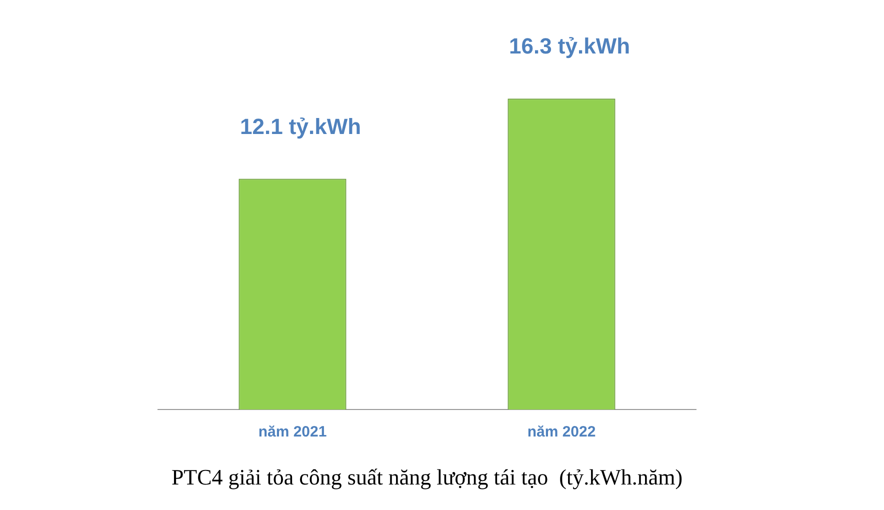  What do you see at coordinates (427, 477) in the screenshot?
I see `text: PTC4 giải tỏa công suất năng lượng tái tạo (tỷ.kWh.năm)` at bounding box center [427, 477].